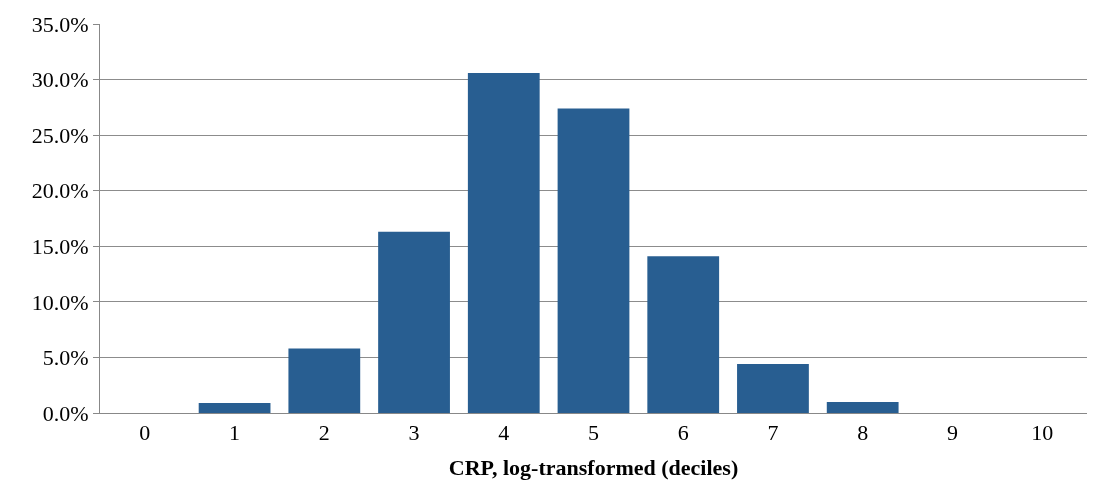  Describe the element at coordinates (60, 302) in the screenshot. I see `y-tick-label: 10.0%` at that location.